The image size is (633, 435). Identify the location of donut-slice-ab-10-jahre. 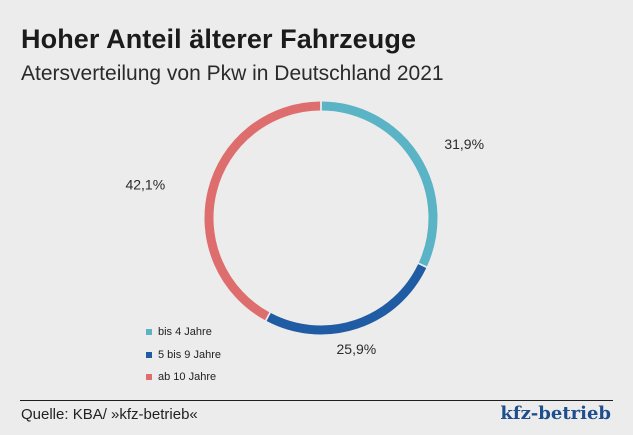
(262, 211).